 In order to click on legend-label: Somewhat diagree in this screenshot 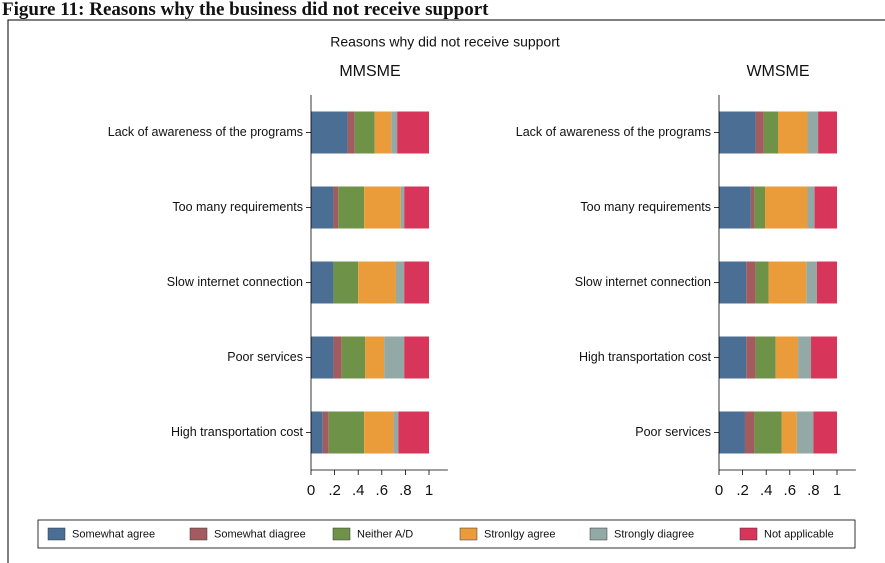, I will do `click(260, 534)`.